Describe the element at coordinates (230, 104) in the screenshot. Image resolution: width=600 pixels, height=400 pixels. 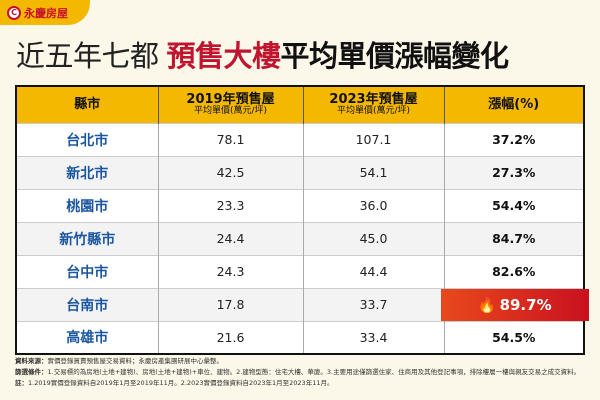
I see `header-2019: 2019年預售屋 平均單價(萬元/坪)` at that location.